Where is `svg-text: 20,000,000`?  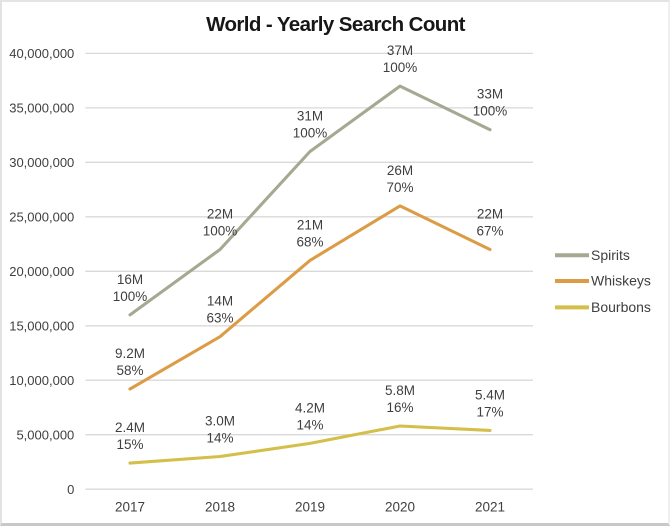 svg-text: 20,000,000 is located at coordinates (41, 271).